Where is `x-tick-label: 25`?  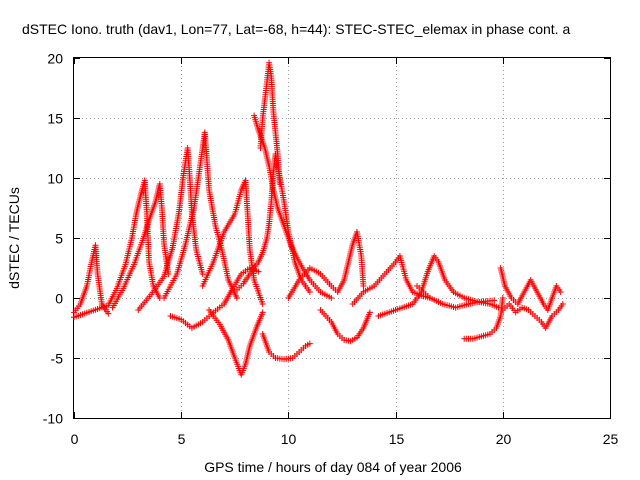
x-tick-label: 25 is located at coordinates (611, 439).